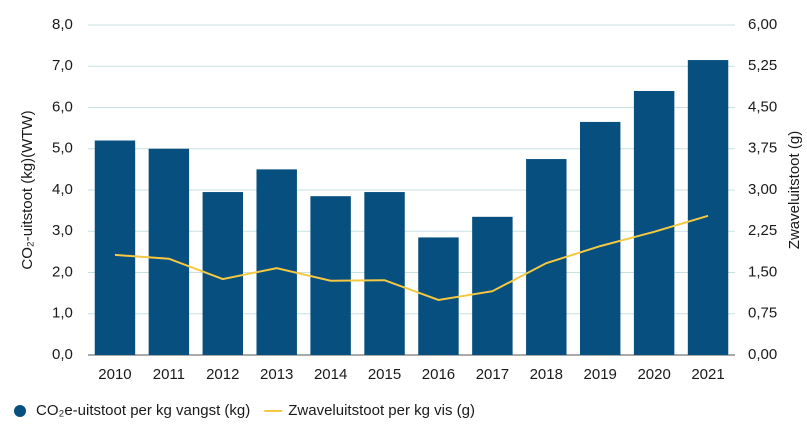  Describe the element at coordinates (762, 230) in the screenshot. I see `y2-tick-label: 2,25` at that location.